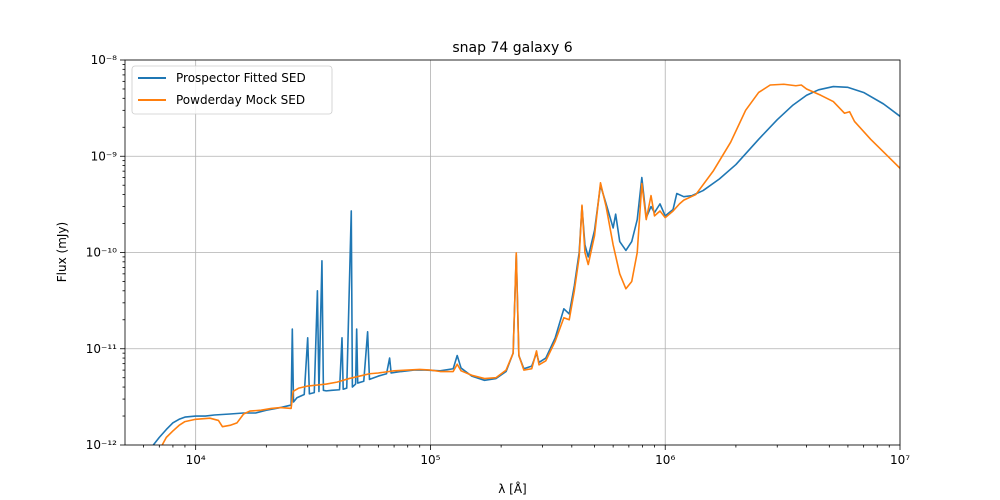  I want to click on legend-box, so click(232, 90).